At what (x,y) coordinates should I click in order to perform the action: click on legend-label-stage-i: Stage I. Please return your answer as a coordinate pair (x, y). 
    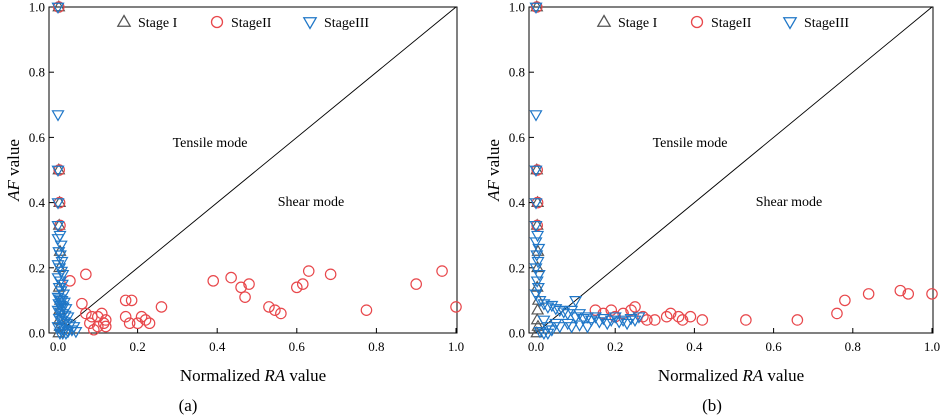
    Looking at the image, I should click on (158, 23).